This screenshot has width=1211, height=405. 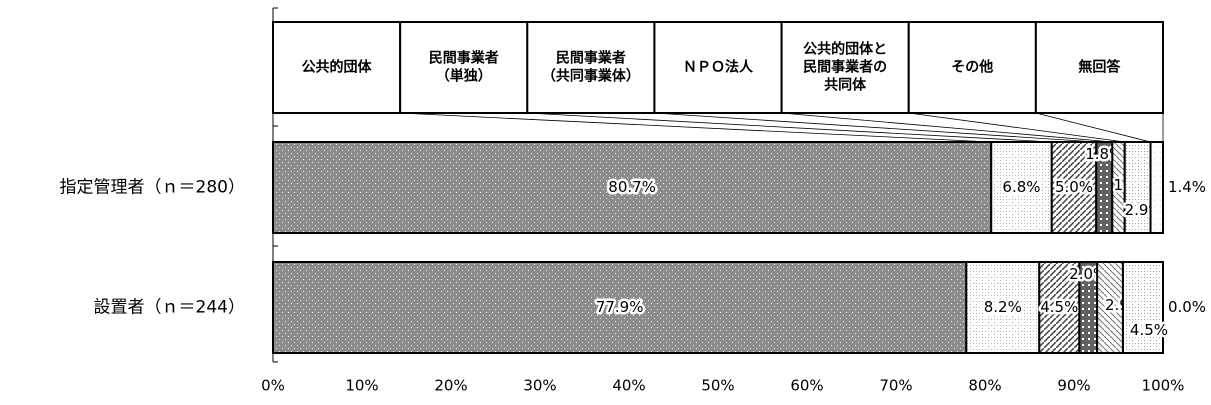 I want to click on legend-label: 公共的団体, so click(x=337, y=67).